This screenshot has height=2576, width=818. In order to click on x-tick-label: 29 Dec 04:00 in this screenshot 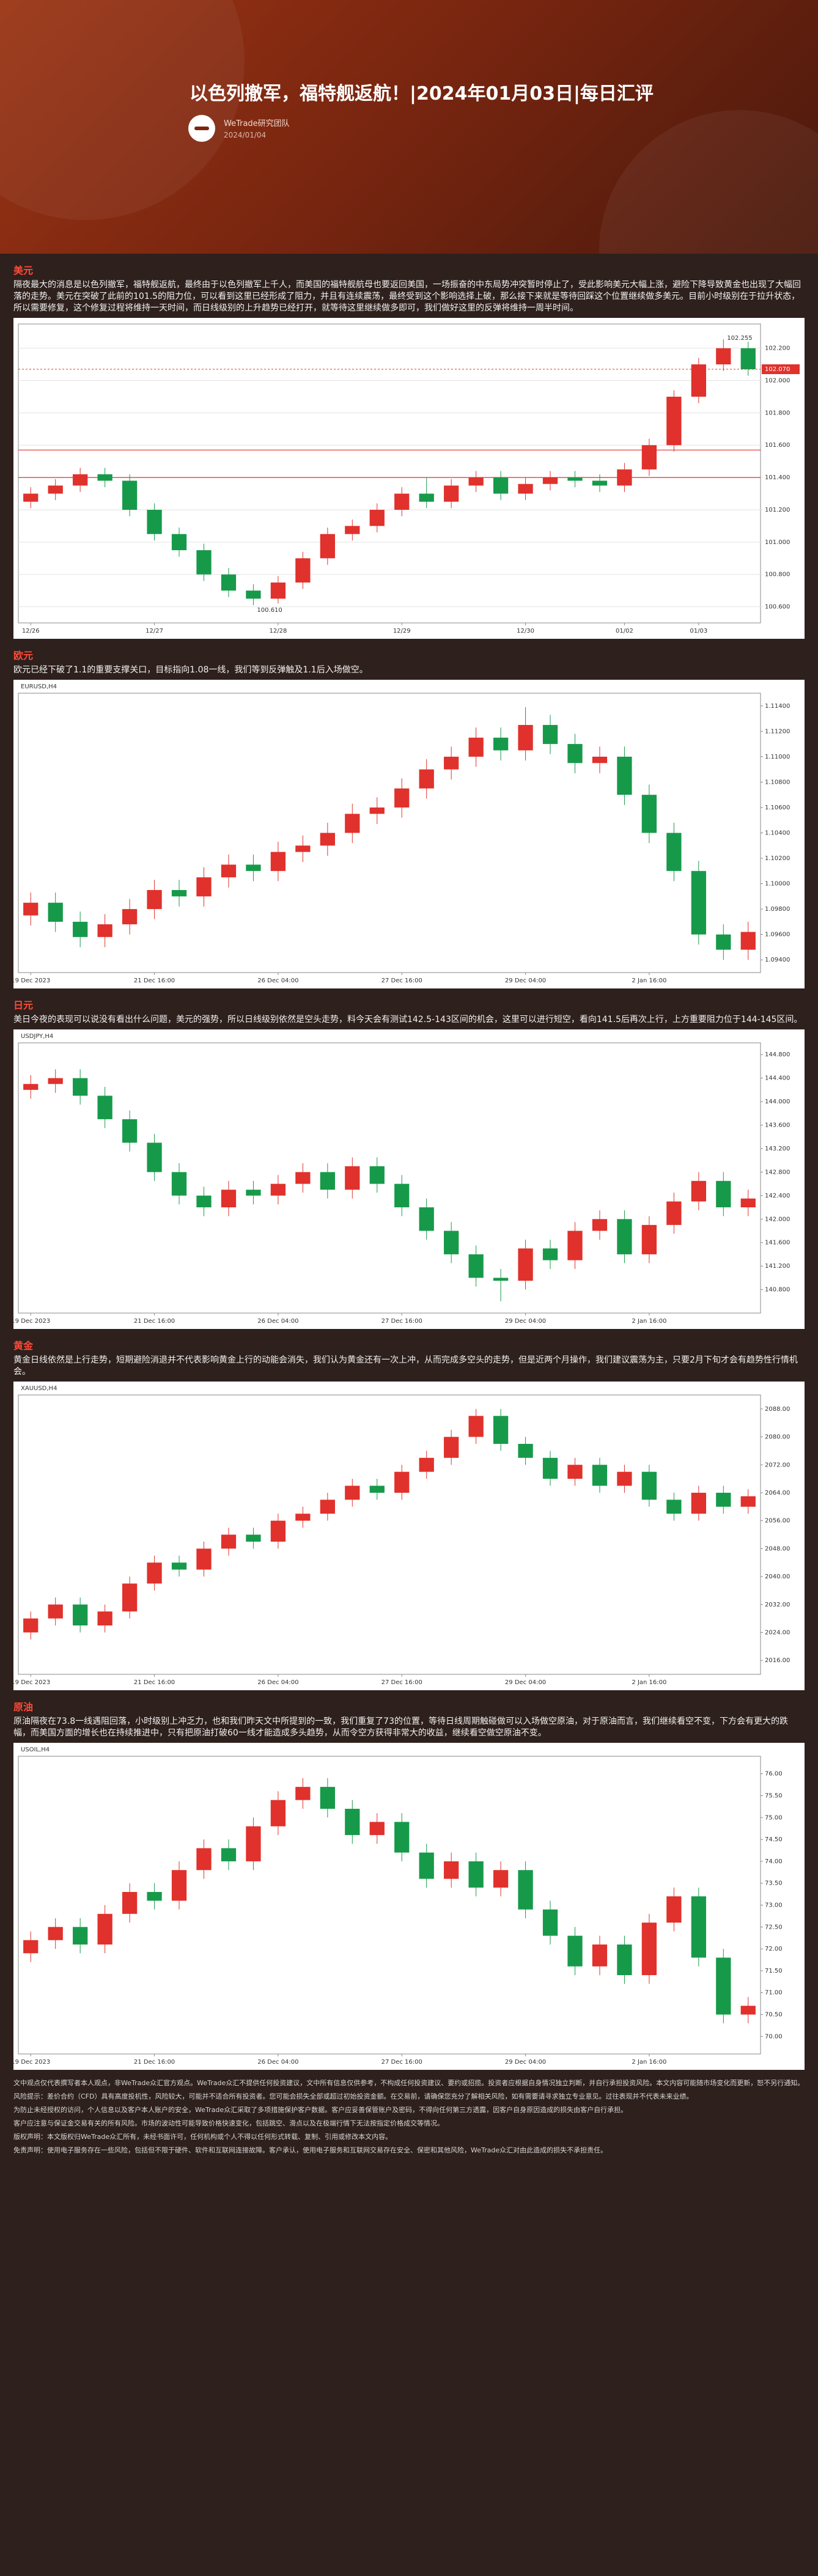, I will do `click(525, 980)`.